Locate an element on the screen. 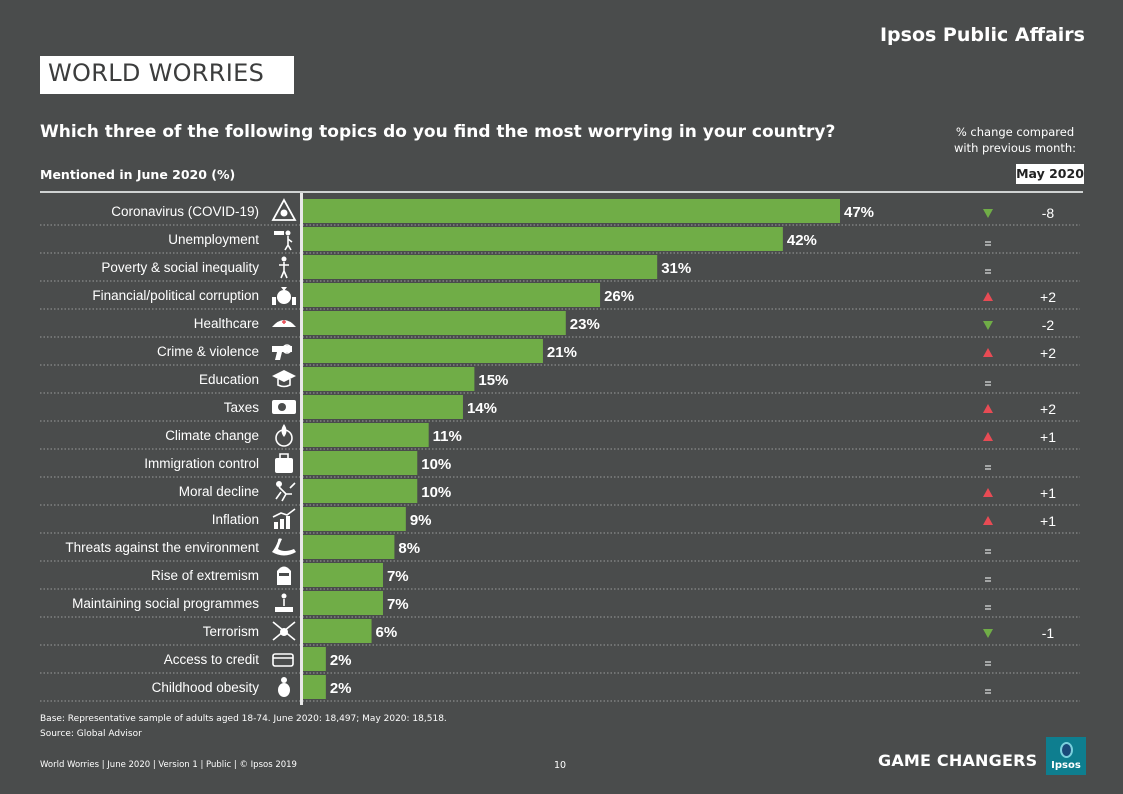  credit-card-icon is located at coordinates (283, 660).